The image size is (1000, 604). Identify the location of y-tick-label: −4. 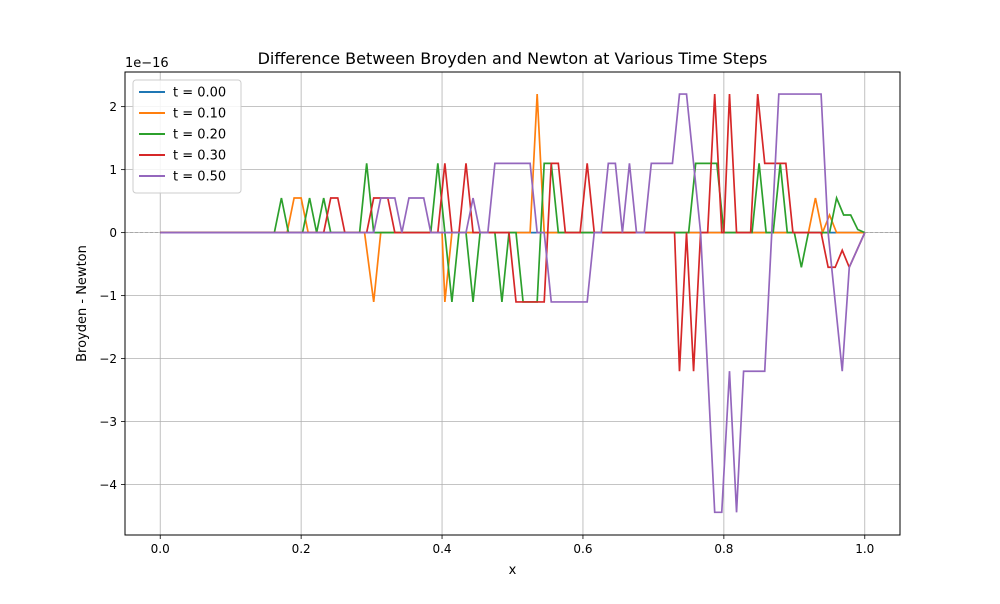
(108, 485).